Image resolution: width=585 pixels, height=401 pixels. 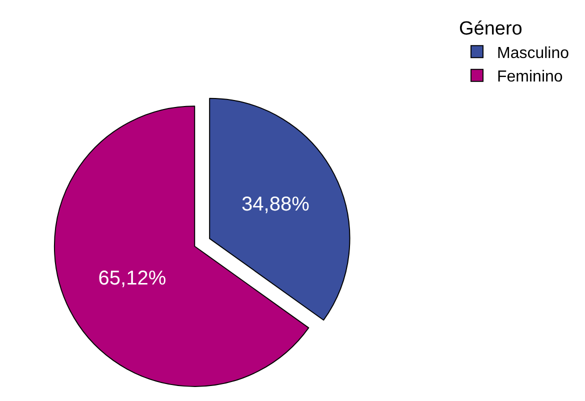 What do you see at coordinates (132, 278) in the screenshot?
I see `data-label: 65,12%` at bounding box center [132, 278].